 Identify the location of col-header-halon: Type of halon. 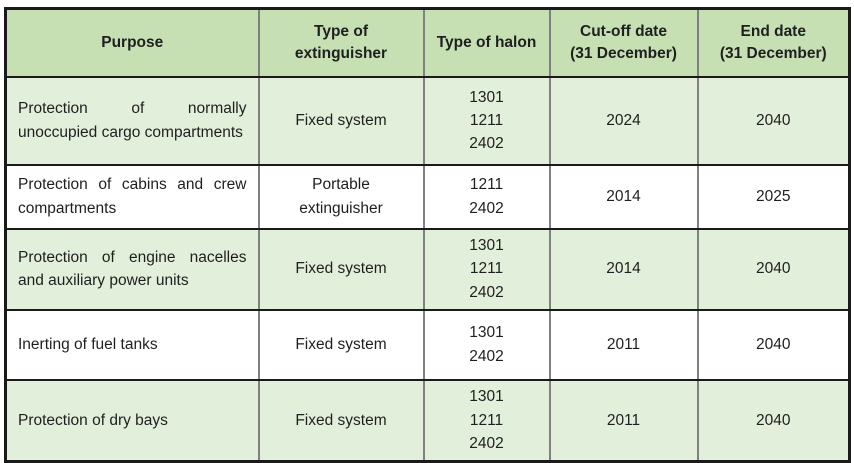
(486, 42).